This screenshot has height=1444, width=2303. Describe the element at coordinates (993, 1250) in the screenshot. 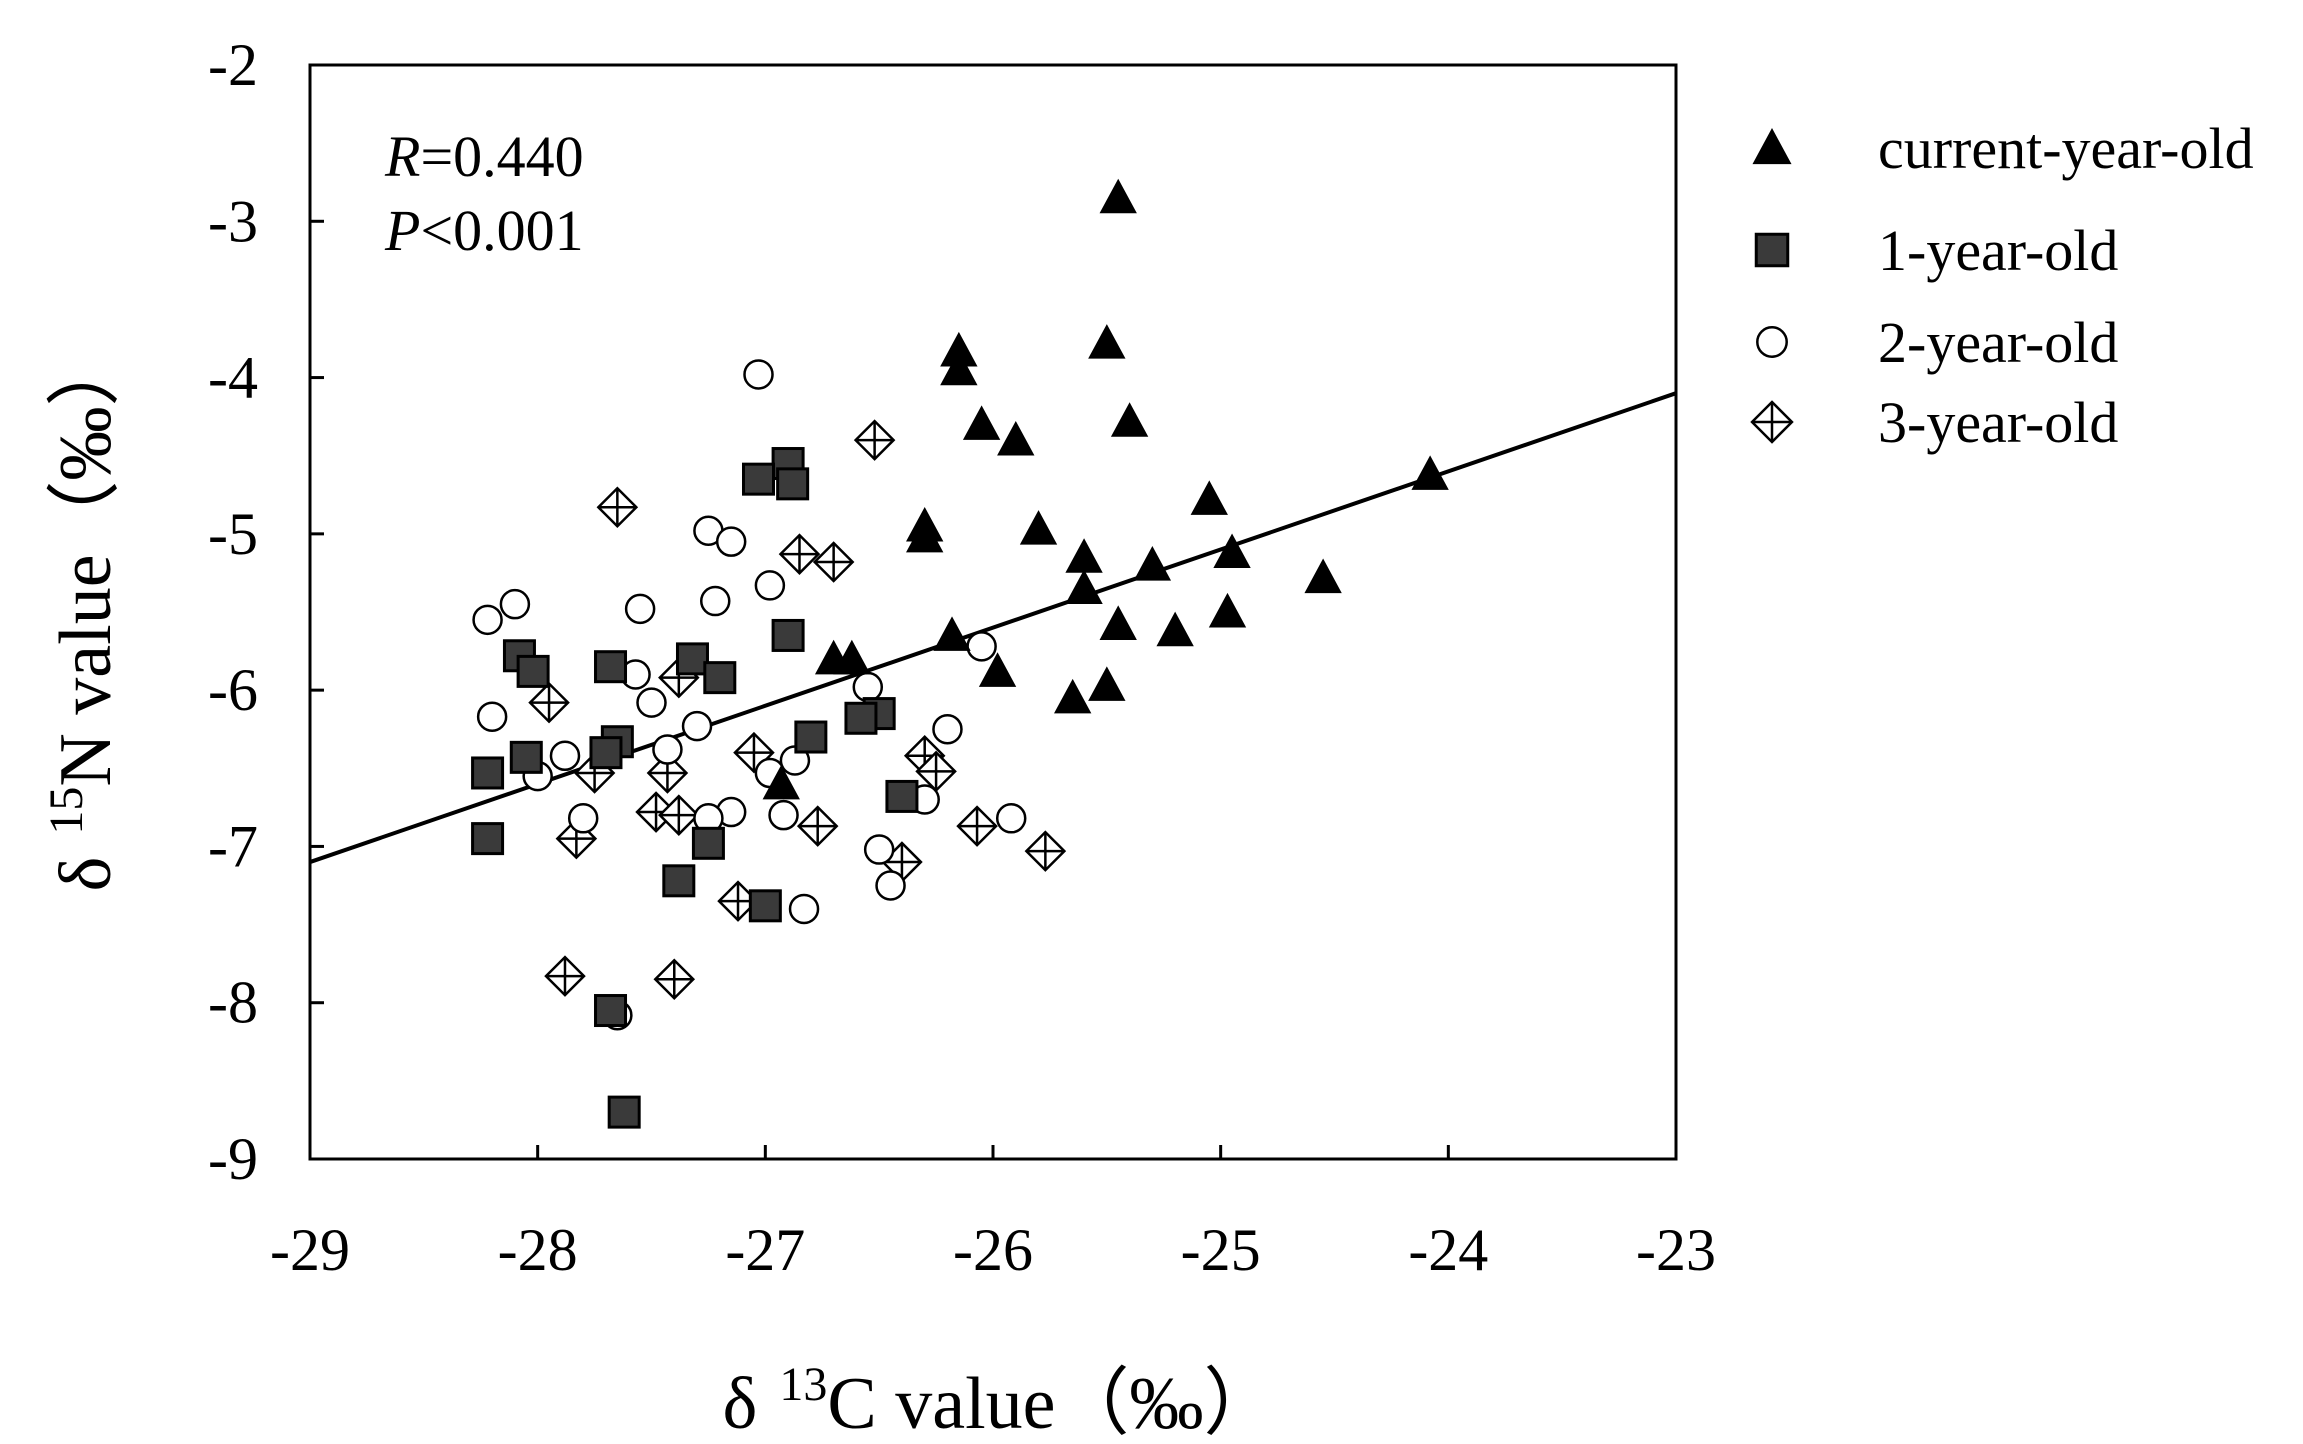

I see `x-tick-label: -26` at that location.